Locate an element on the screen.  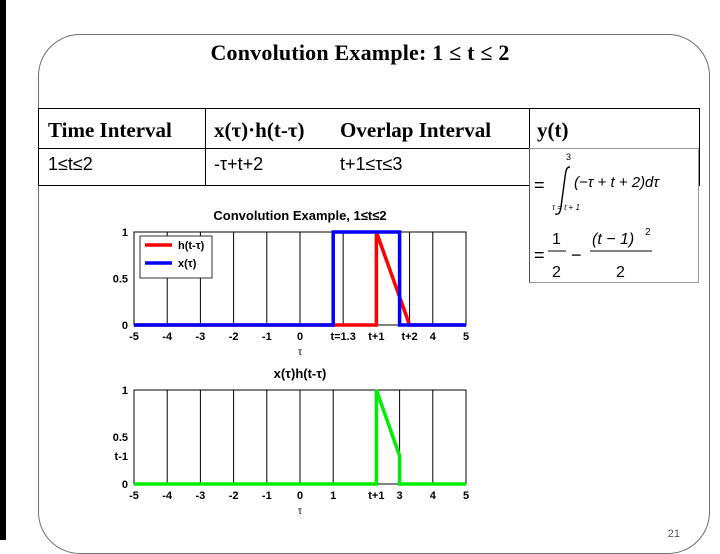
chart2-ytick-label-extra: t-1 is located at coordinates (121, 457).